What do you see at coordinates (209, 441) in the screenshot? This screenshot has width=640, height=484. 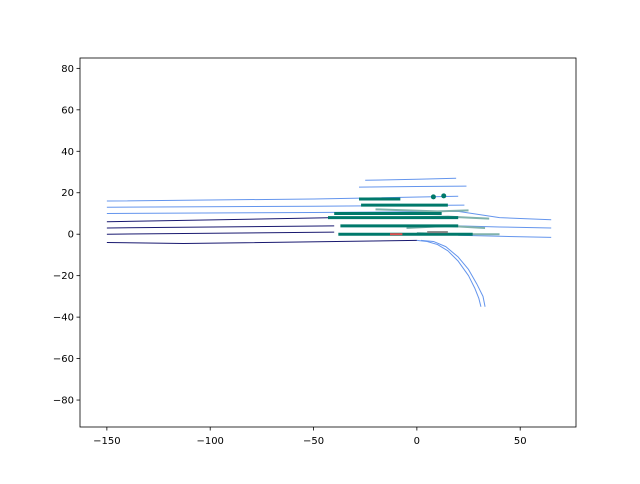 I see `x-tick-label: −100` at bounding box center [209, 441].